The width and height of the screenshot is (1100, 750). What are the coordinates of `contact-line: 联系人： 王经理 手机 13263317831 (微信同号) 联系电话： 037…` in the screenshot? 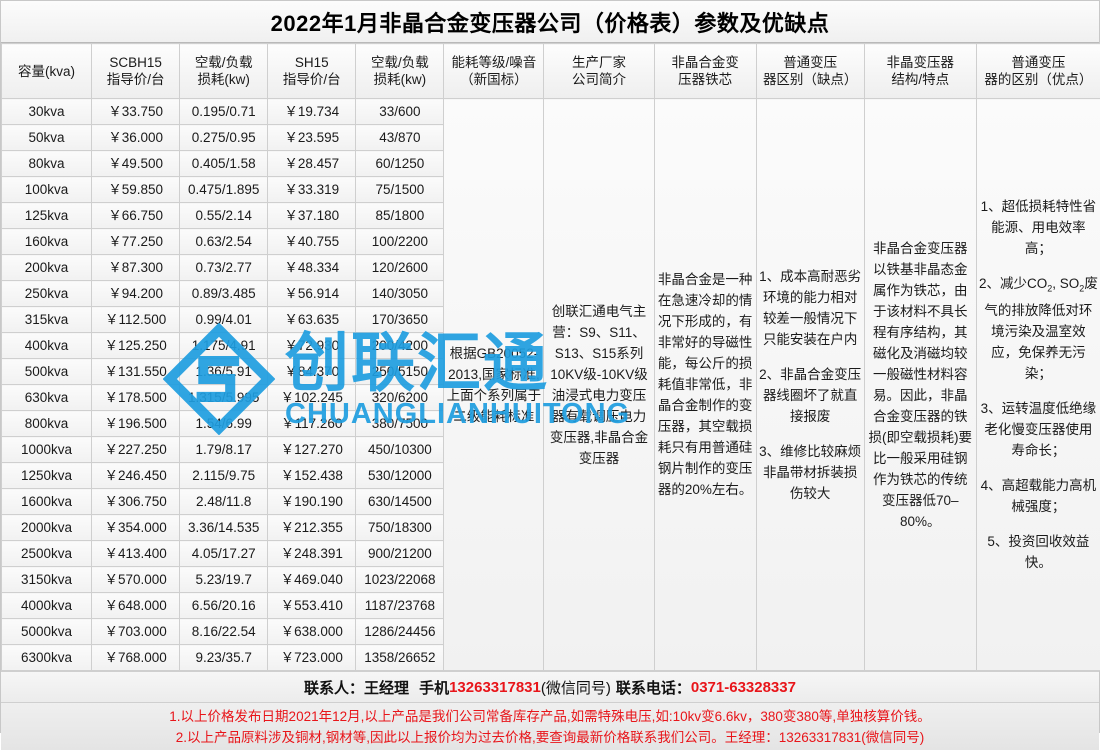 It's located at (550, 686).